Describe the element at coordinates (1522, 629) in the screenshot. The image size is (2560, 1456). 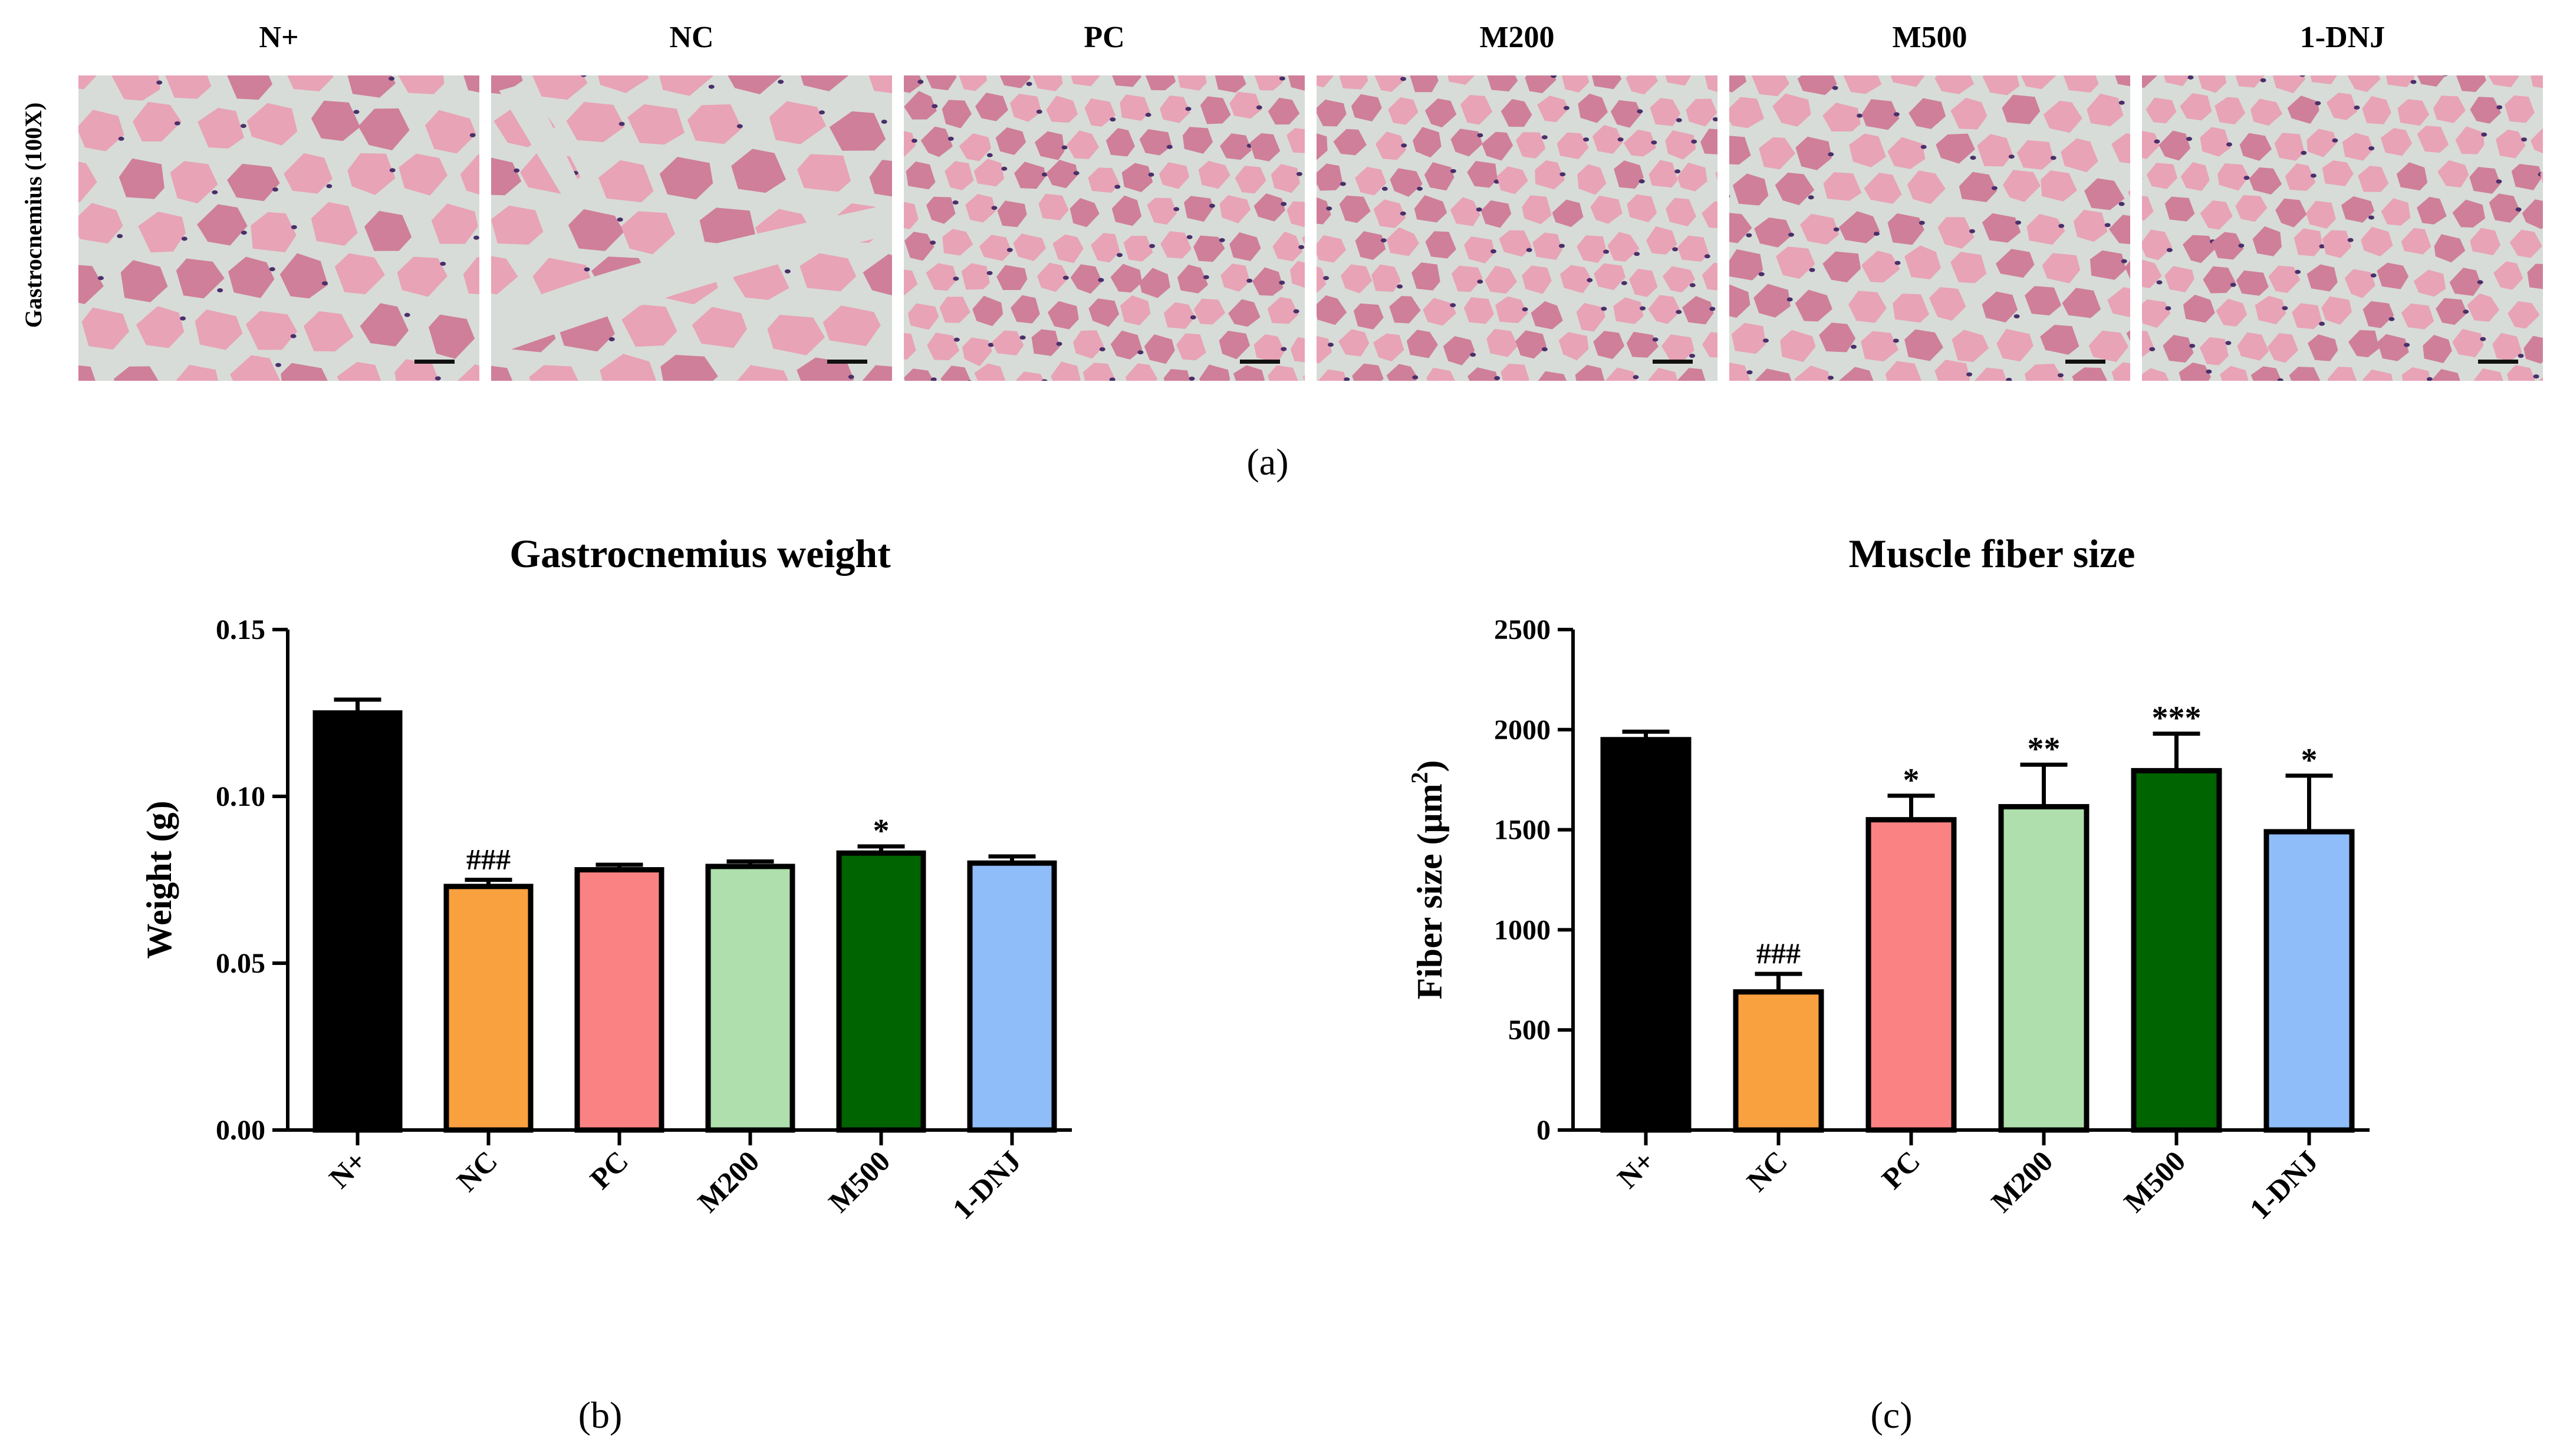
I see `y-tick-label: 2500` at that location.